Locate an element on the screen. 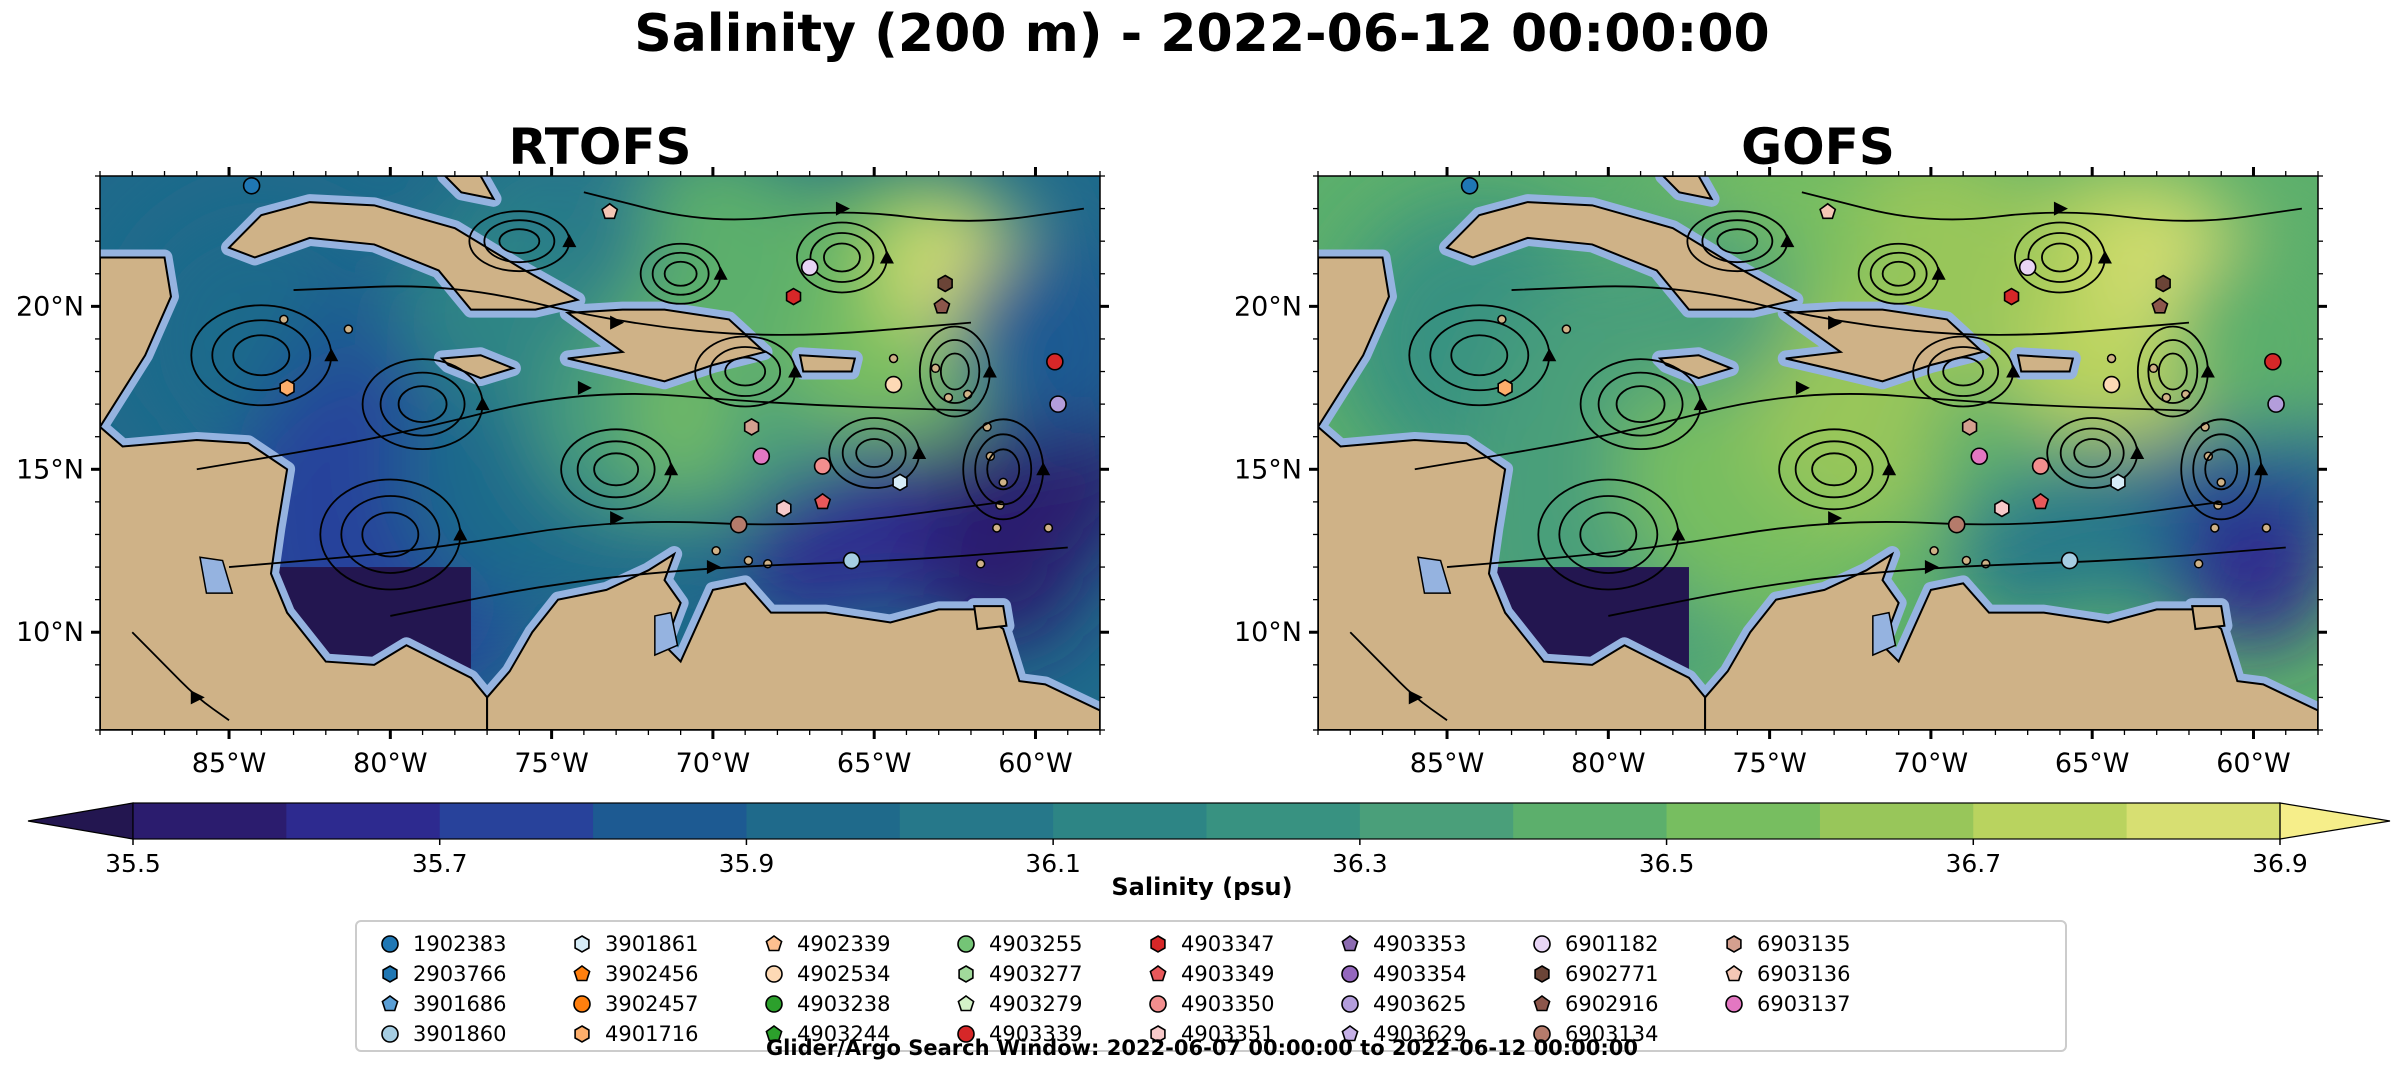 The image size is (2404, 1076). legend-item-6903134: 6903134 is located at coordinates (1595, 1034).